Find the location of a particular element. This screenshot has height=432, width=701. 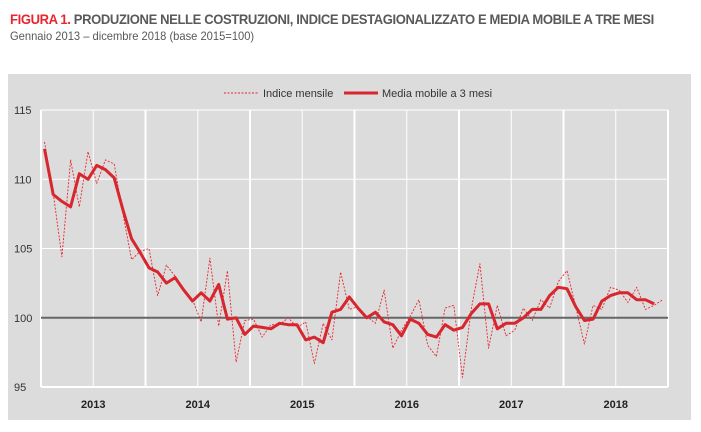

legend-label-indice: Indice mensile is located at coordinates (298, 94).